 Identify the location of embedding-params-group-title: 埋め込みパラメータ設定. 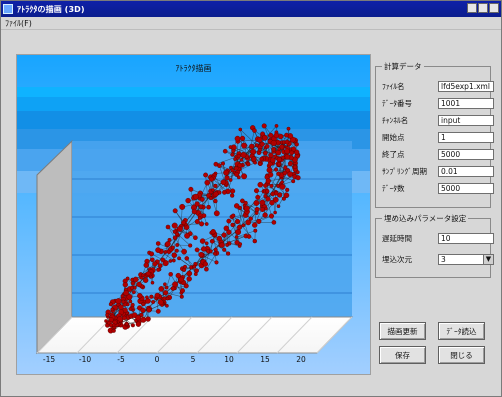
(425, 218).